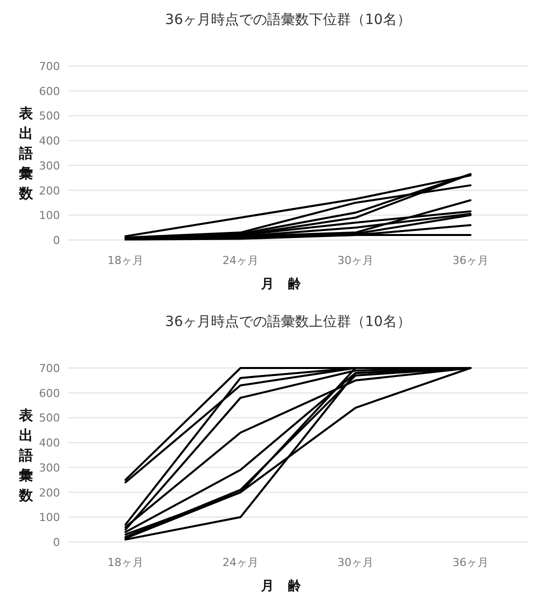  Describe the element at coordinates (288, 322) in the screenshot. I see `chart-title: 36ヶ月時点での語彙数上位群（10名）` at that location.